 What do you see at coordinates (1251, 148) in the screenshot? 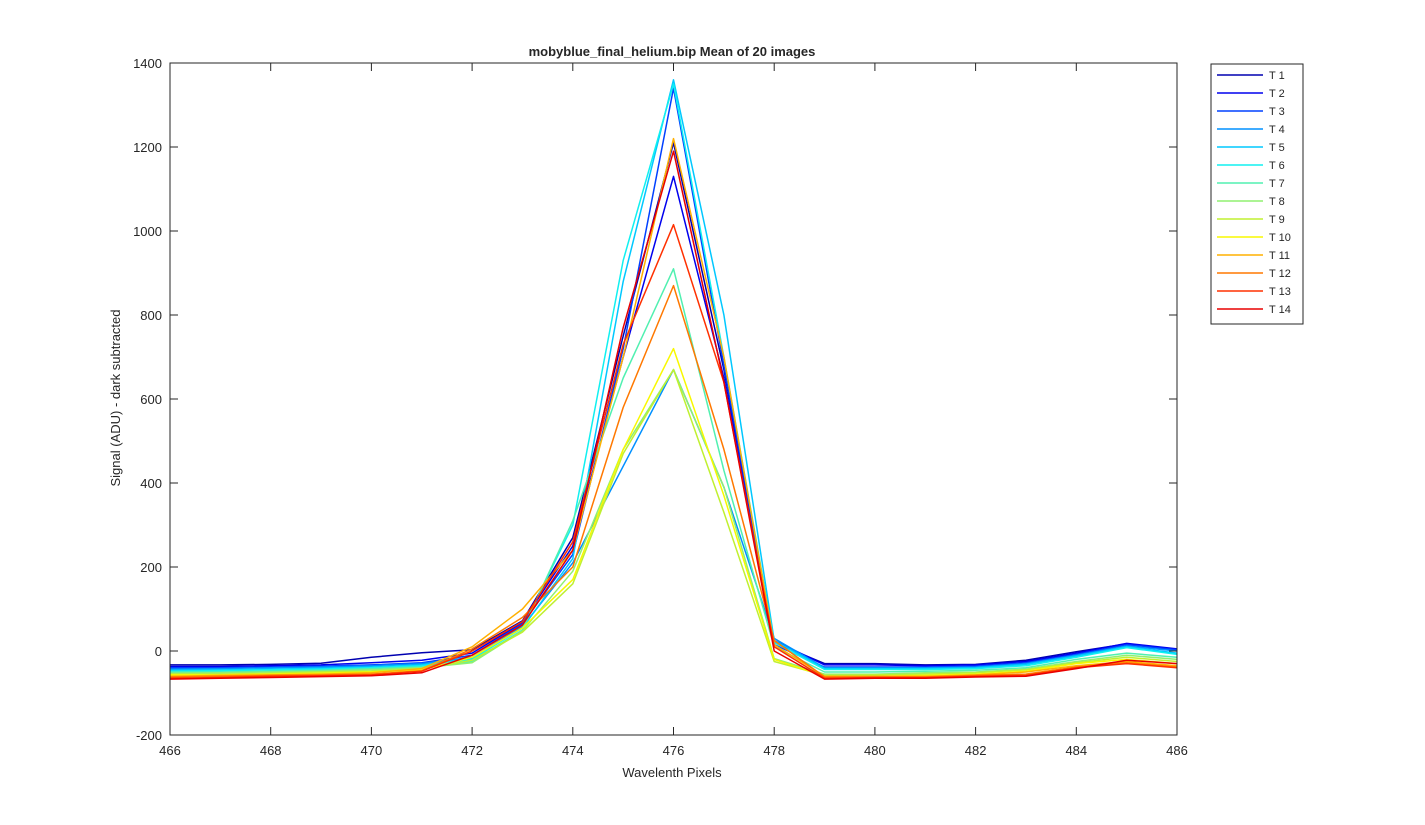
I see `legend-entry: T 5` at bounding box center [1251, 148].